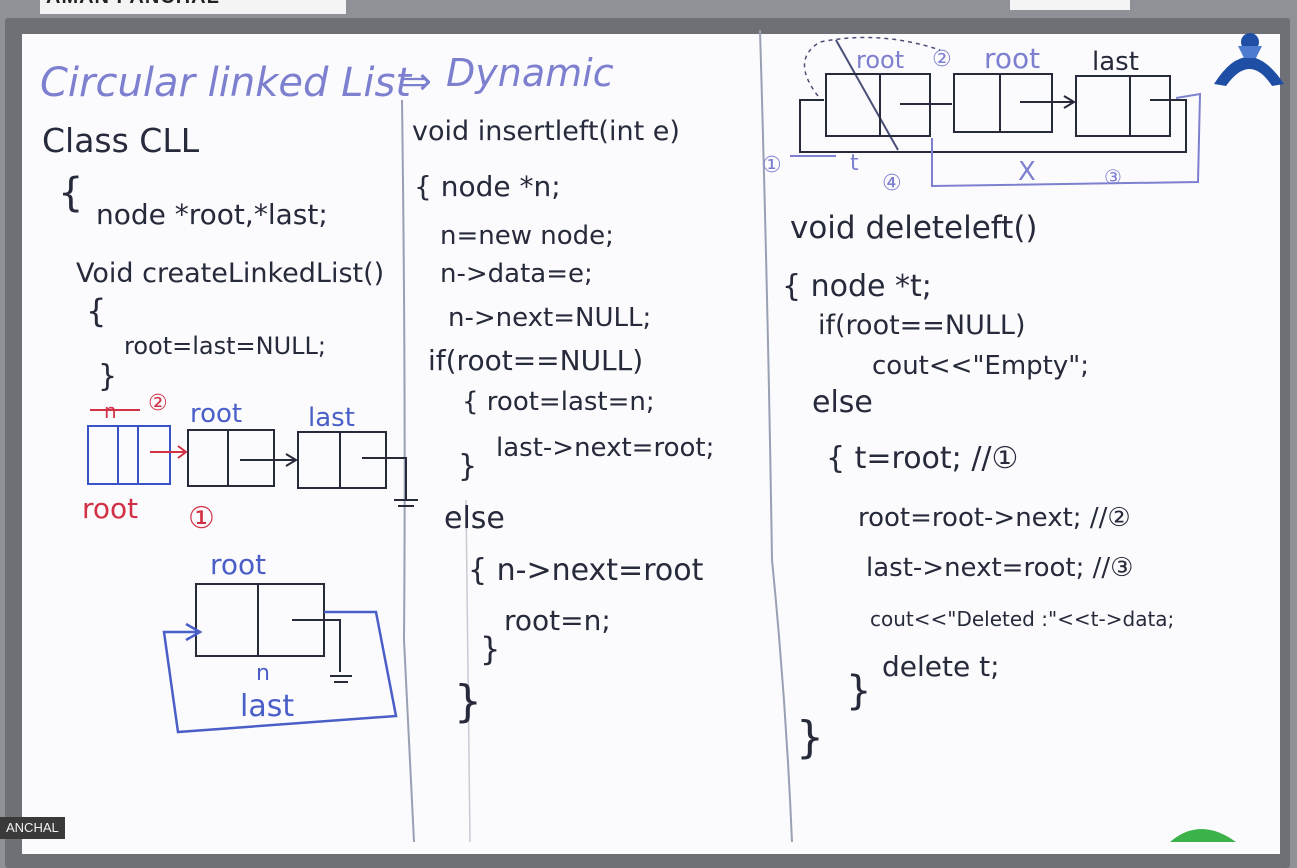  What do you see at coordinates (70, 193) in the screenshot?
I see `col1-line-2: {` at bounding box center [70, 193].